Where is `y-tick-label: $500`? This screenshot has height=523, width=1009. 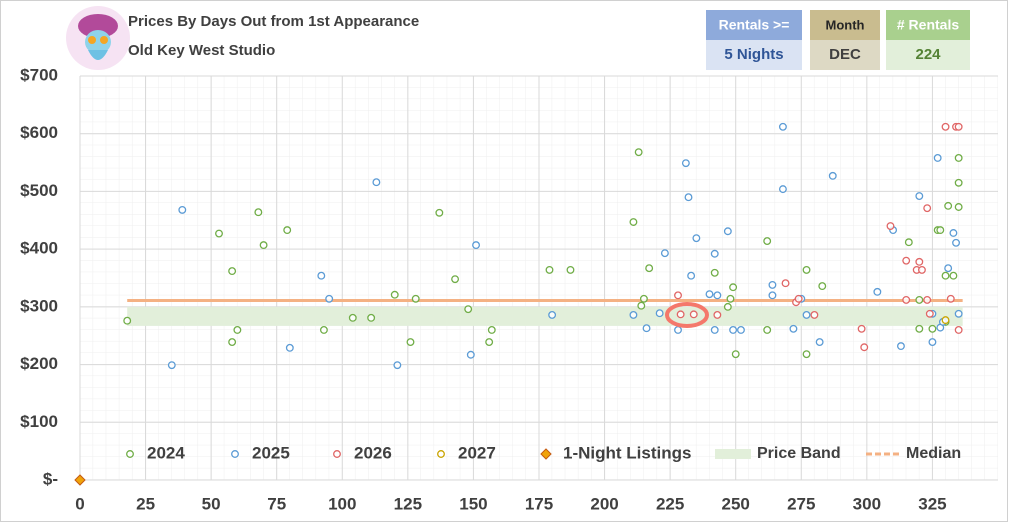
y-tick-label: $500 is located at coordinates (39, 190).